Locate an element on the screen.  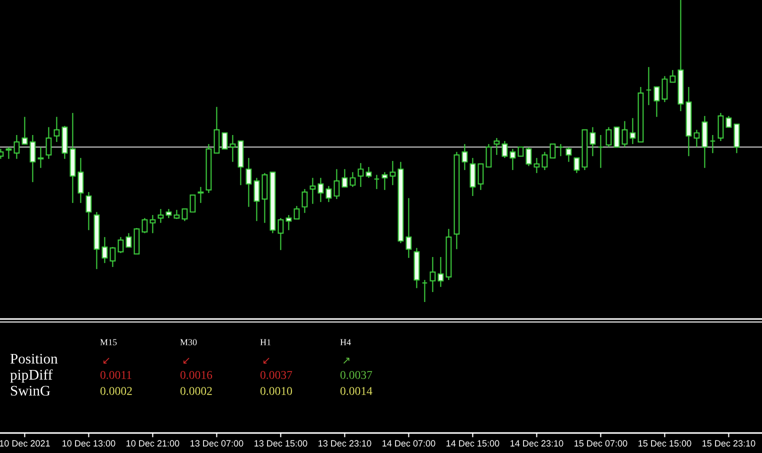
text: 0.0014 is located at coordinates (356, 391).